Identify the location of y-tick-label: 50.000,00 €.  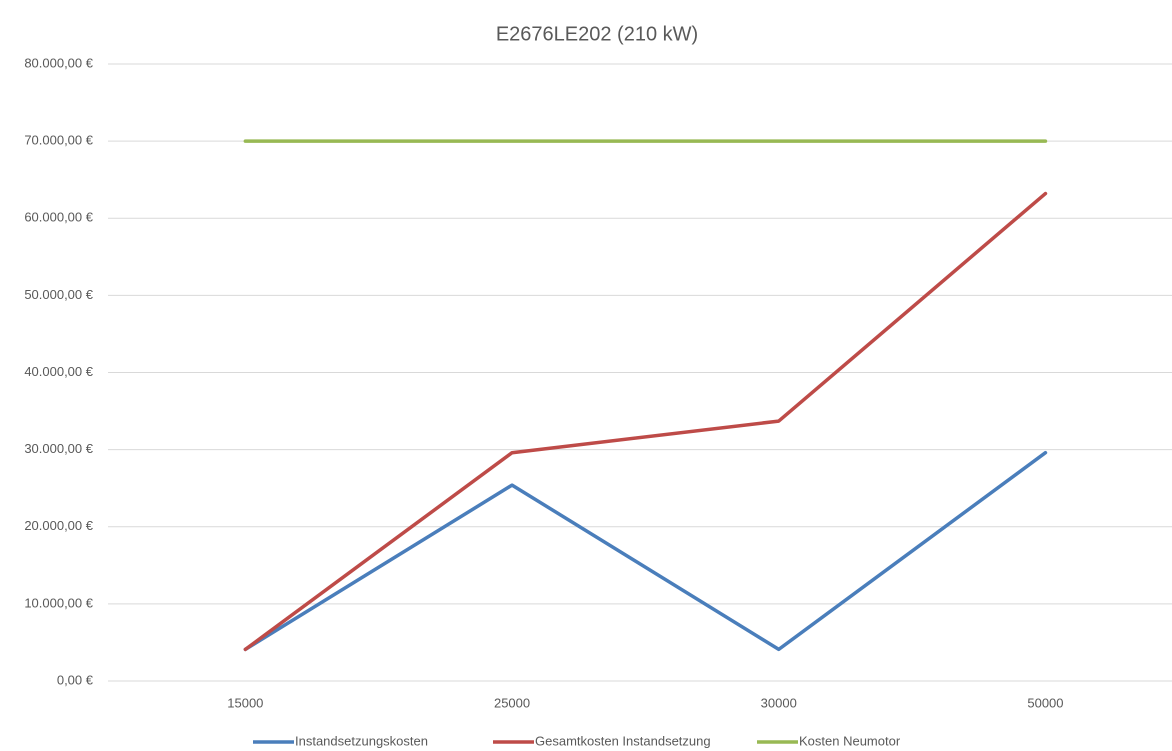
(58, 294).